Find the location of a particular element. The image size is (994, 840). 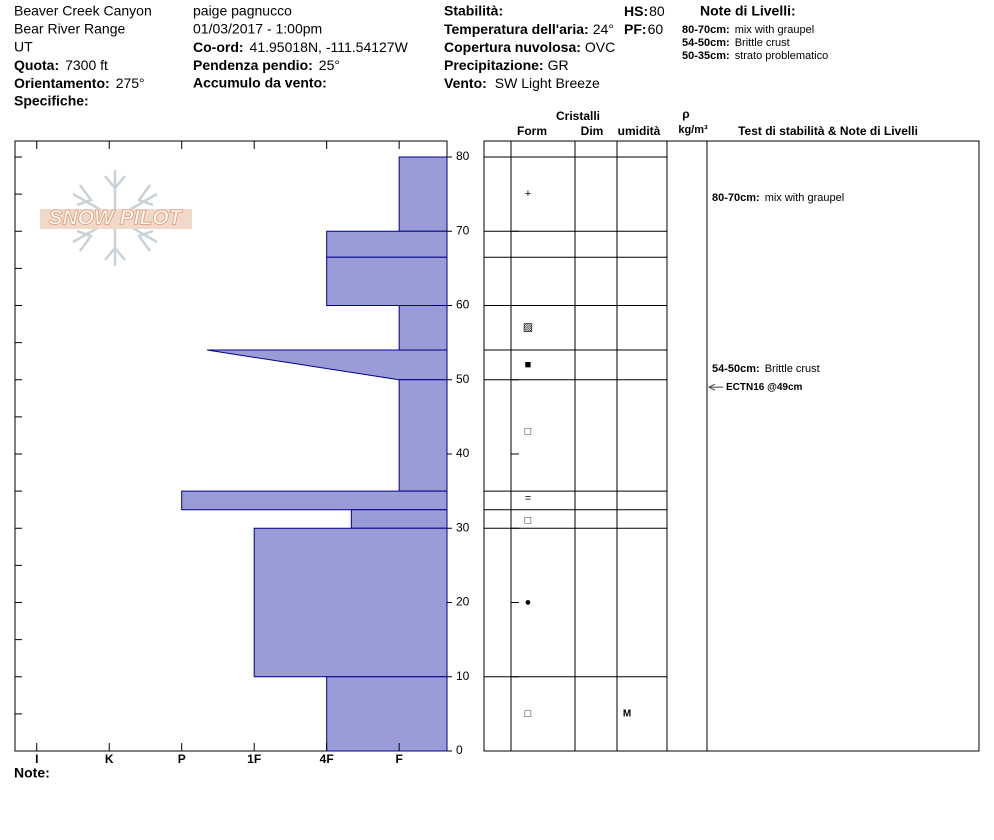

x-tick-label: I is located at coordinates (36, 759).